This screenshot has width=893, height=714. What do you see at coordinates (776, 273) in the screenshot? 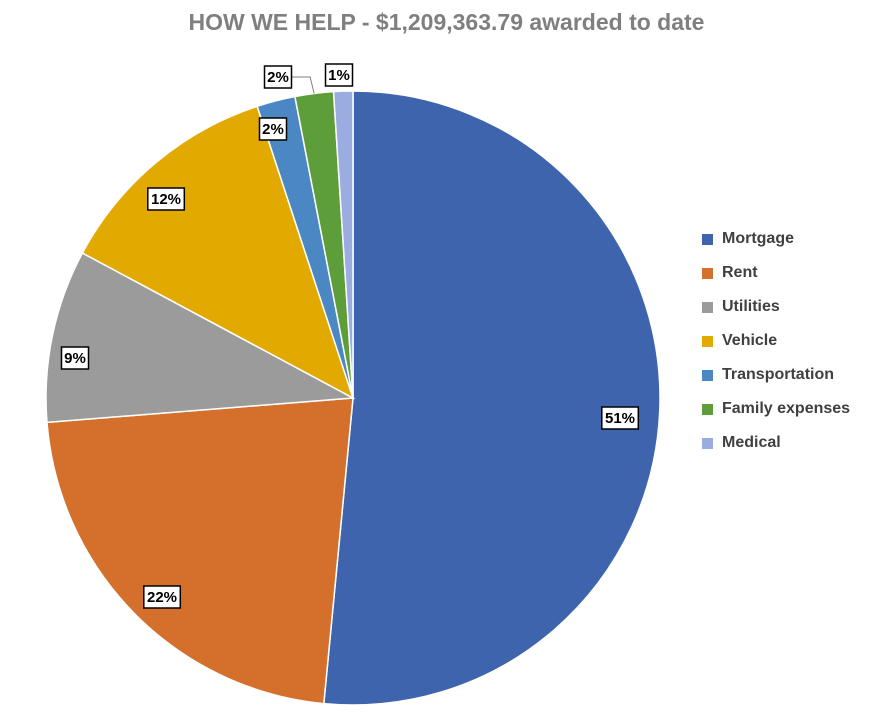
I see `legend-item: Rent` at bounding box center [776, 273].